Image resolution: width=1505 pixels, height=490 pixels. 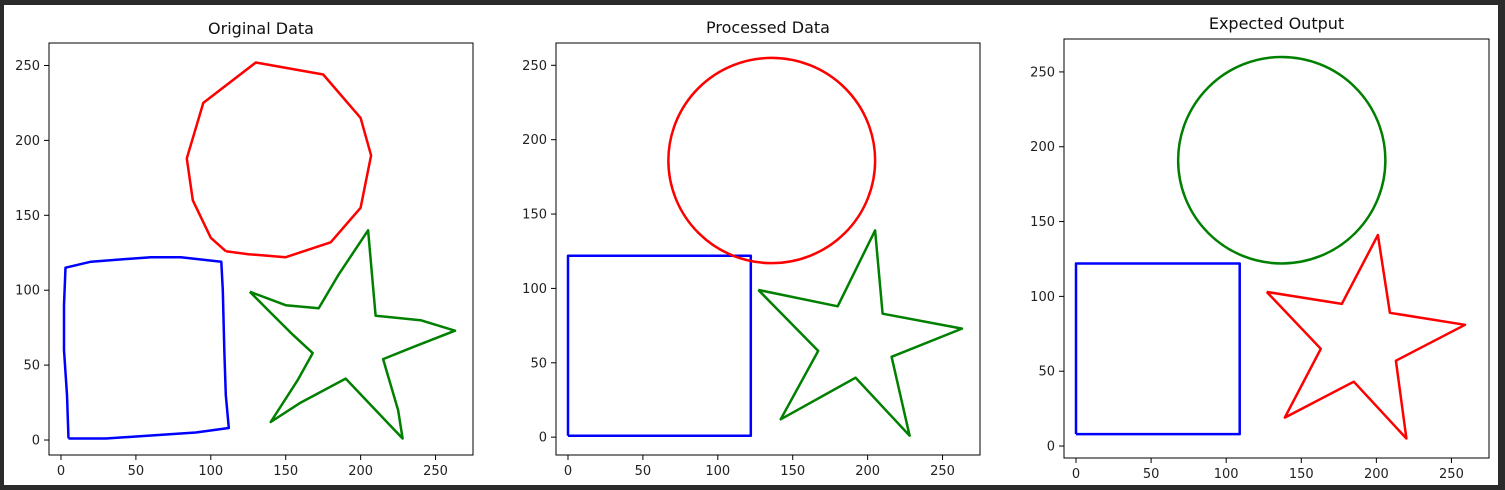 I want to click on subplot-title: Processed Data, so click(x=768, y=27).